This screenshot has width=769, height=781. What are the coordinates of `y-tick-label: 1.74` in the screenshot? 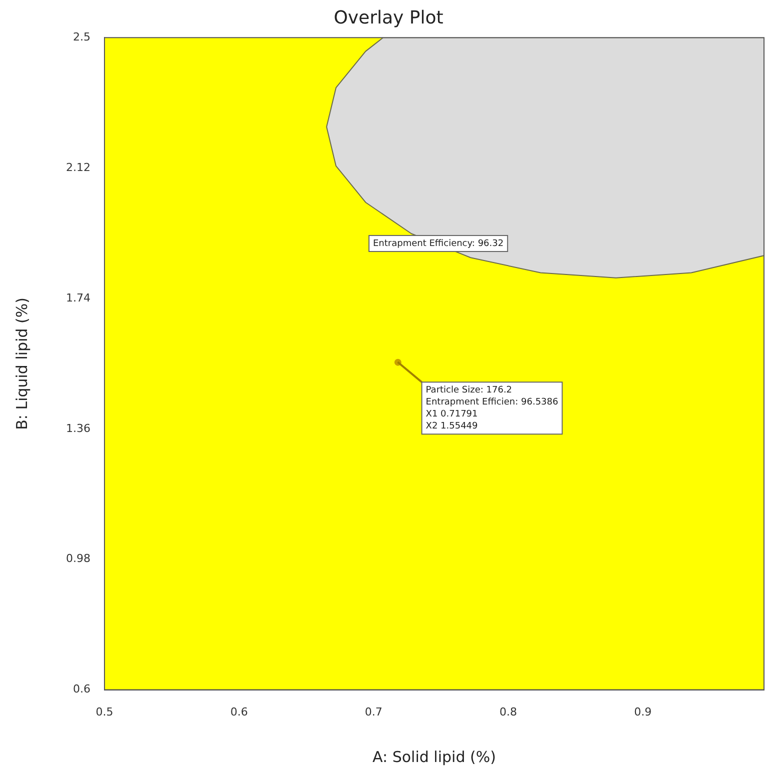 It's located at (78, 297).